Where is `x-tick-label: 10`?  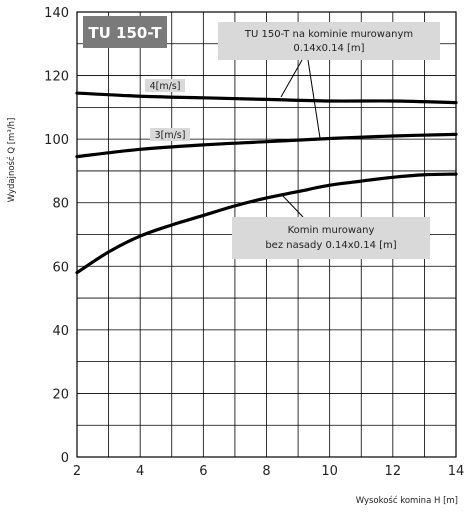 x-tick-label: 10 is located at coordinates (329, 471).